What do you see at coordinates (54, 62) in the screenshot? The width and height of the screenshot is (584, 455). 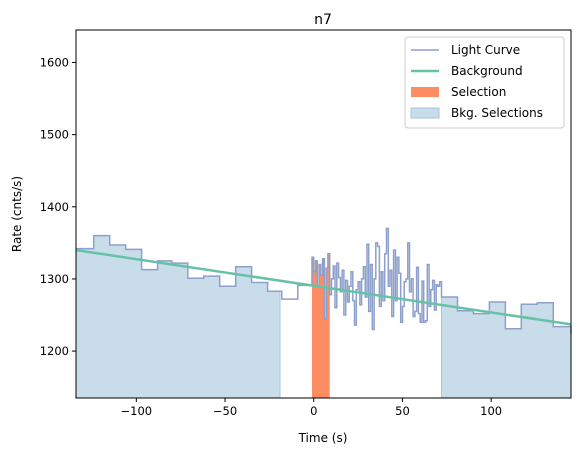 I see `y-tick-label: 1600` at bounding box center [54, 62].